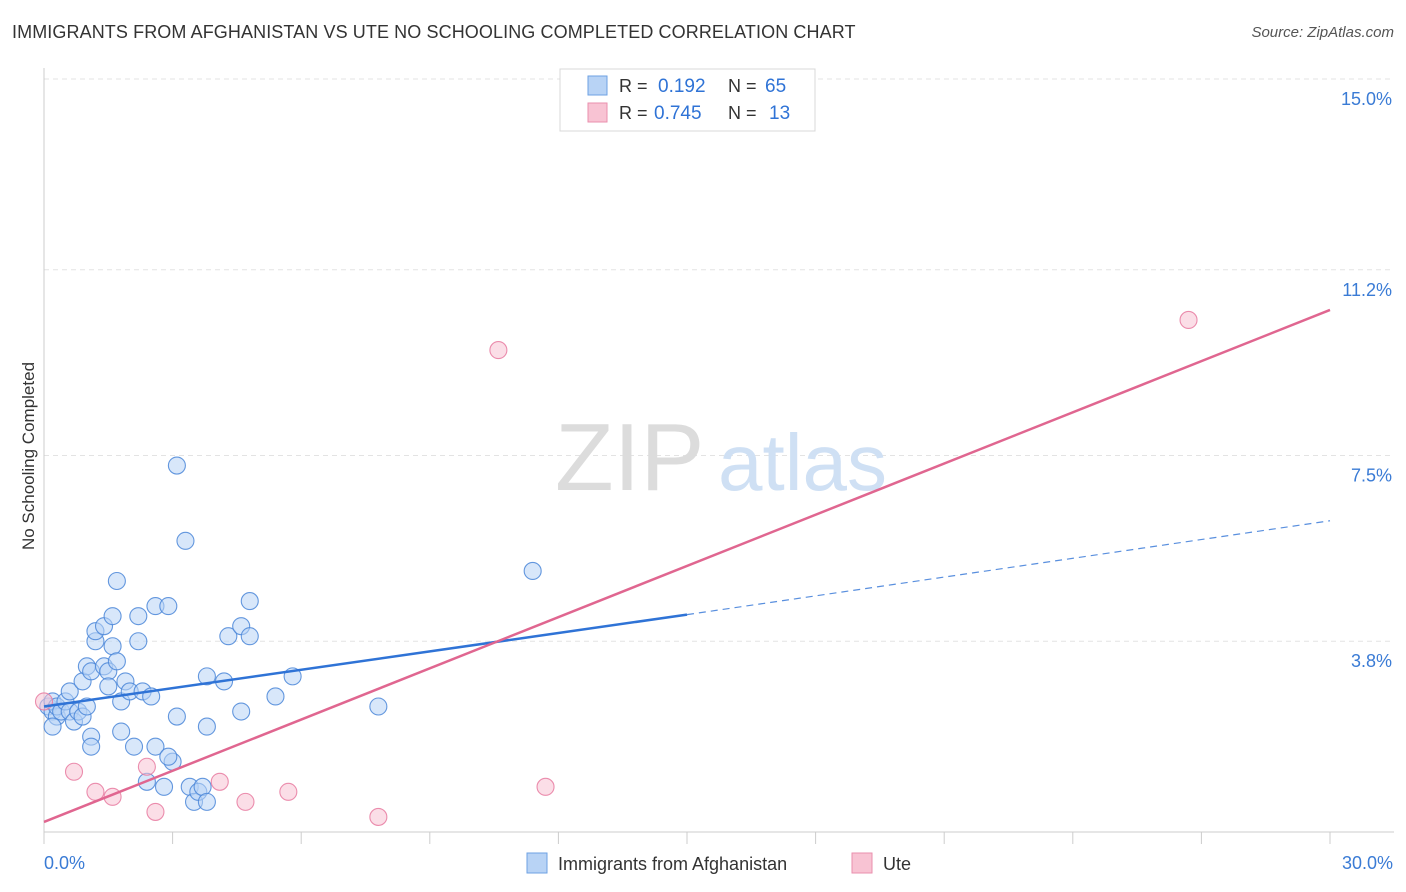 This screenshot has height=892, width=1406. Describe the element at coordinates (745, 86) in the screenshot. I see `legend-n-label-1: N =` at that location.